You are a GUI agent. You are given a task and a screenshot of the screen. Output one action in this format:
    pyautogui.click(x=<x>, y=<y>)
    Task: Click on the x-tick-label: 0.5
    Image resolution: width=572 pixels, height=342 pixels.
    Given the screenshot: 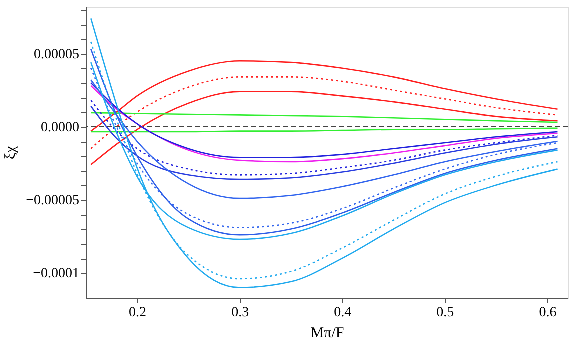 What is the action you would take?
    pyautogui.click(x=445, y=313)
    